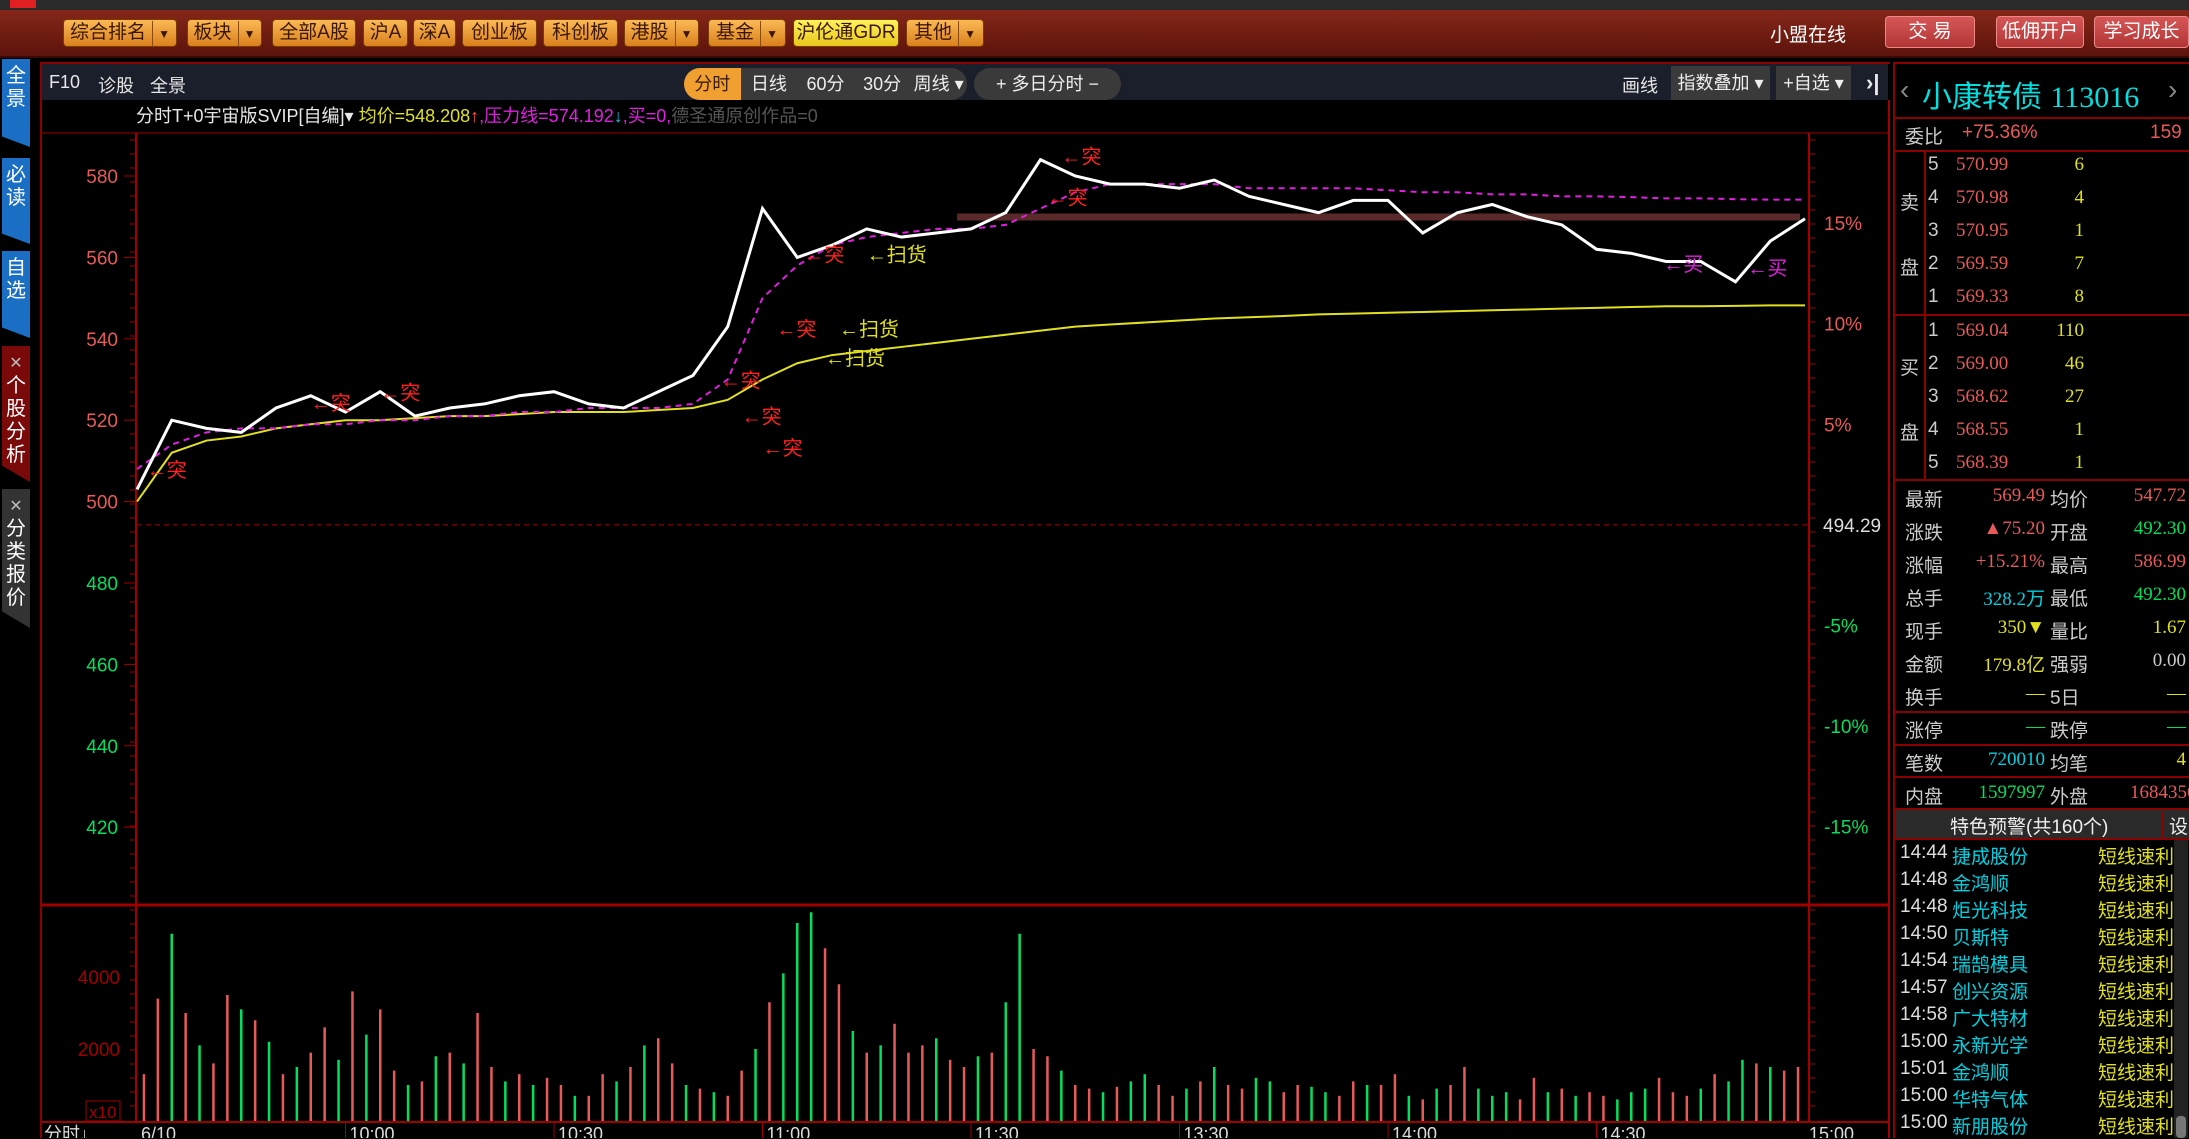  What do you see at coordinates (65, 82) in the screenshot?
I see `f10-button: F10` at bounding box center [65, 82].